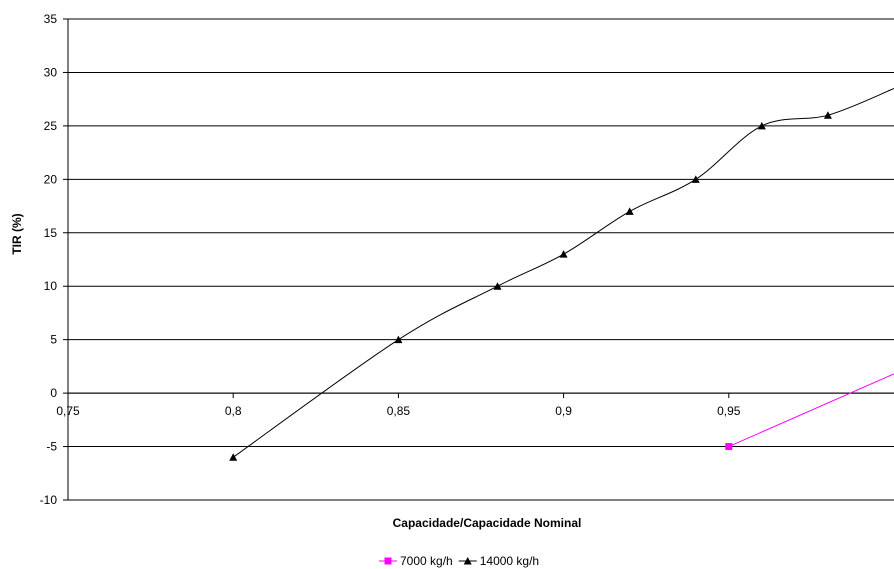 This screenshot has width=894, height=569. Describe the element at coordinates (68, 411) in the screenshot. I see `x-tick-label: 0,75` at that location.